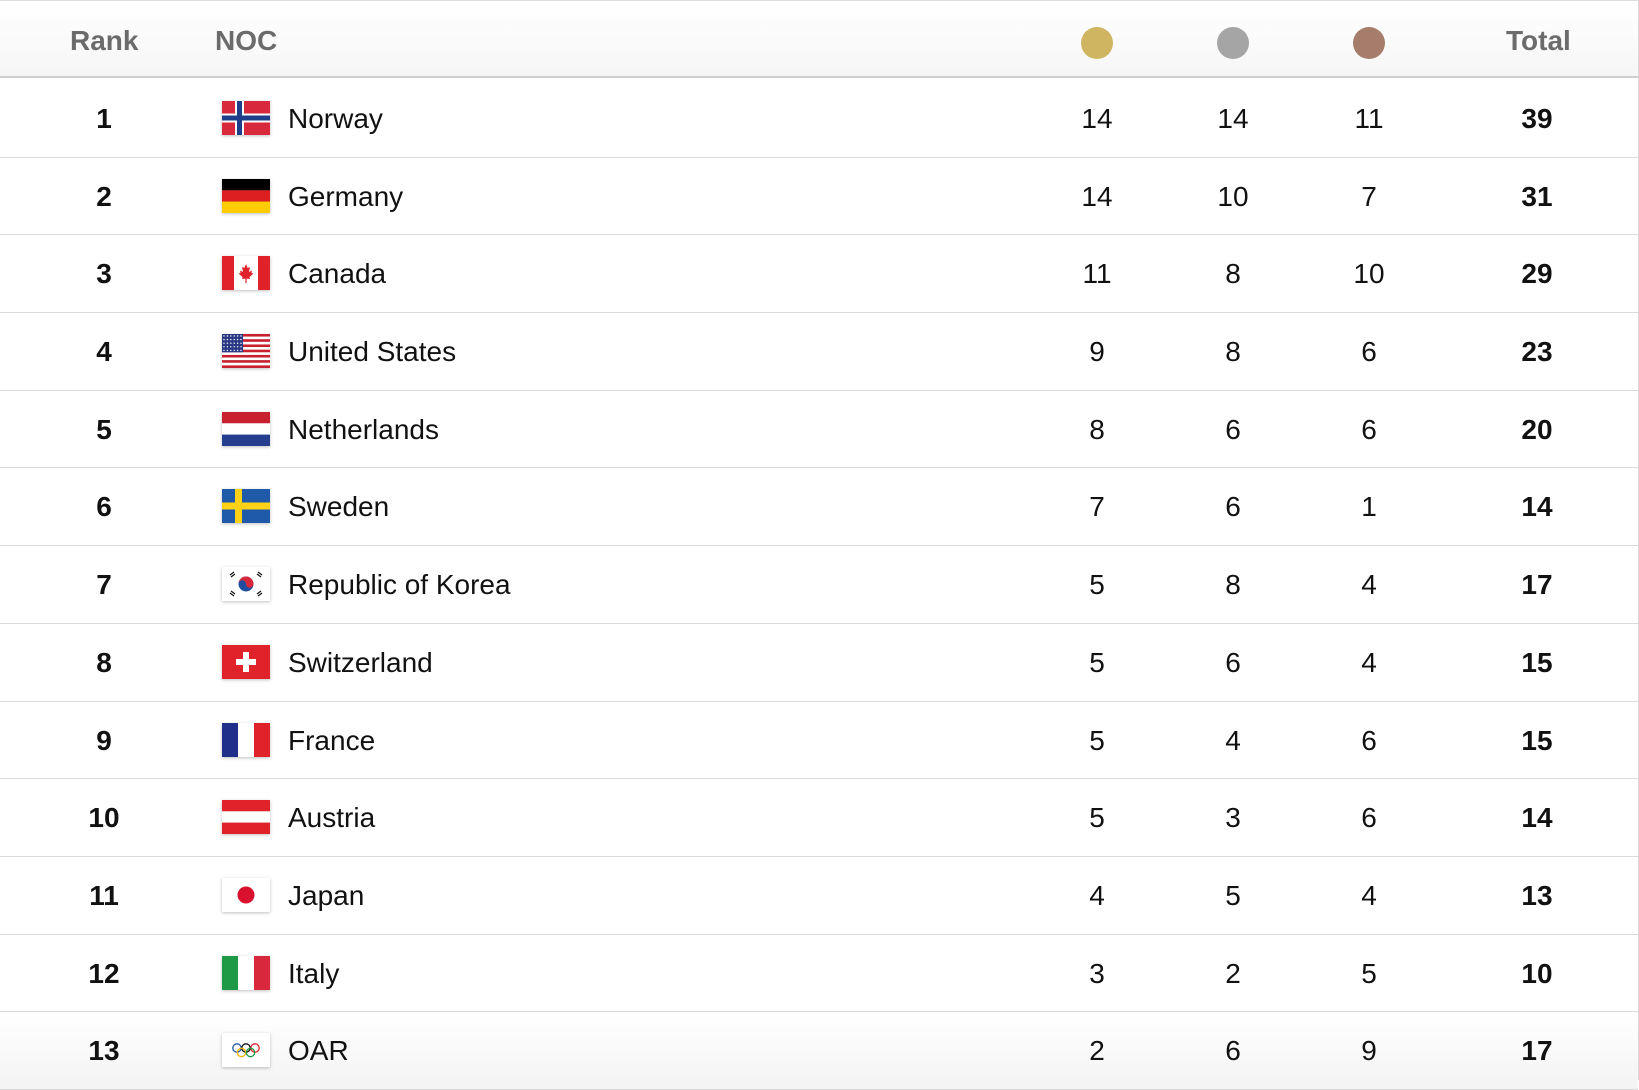 This screenshot has width=1639, height=1090. What do you see at coordinates (1537, 118) in the screenshot?
I see `total-count: 39` at bounding box center [1537, 118].